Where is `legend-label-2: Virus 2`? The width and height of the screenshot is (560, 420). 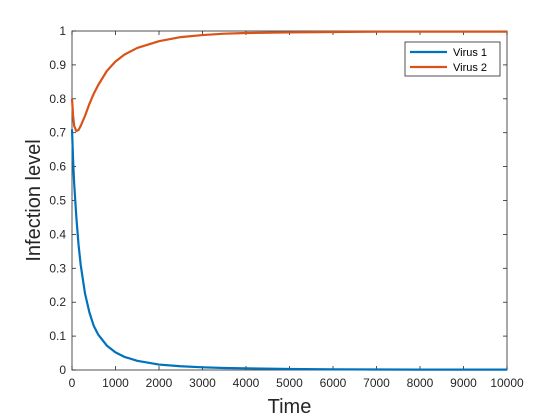 legend-label-2: Virus 2 is located at coordinates (470, 68).